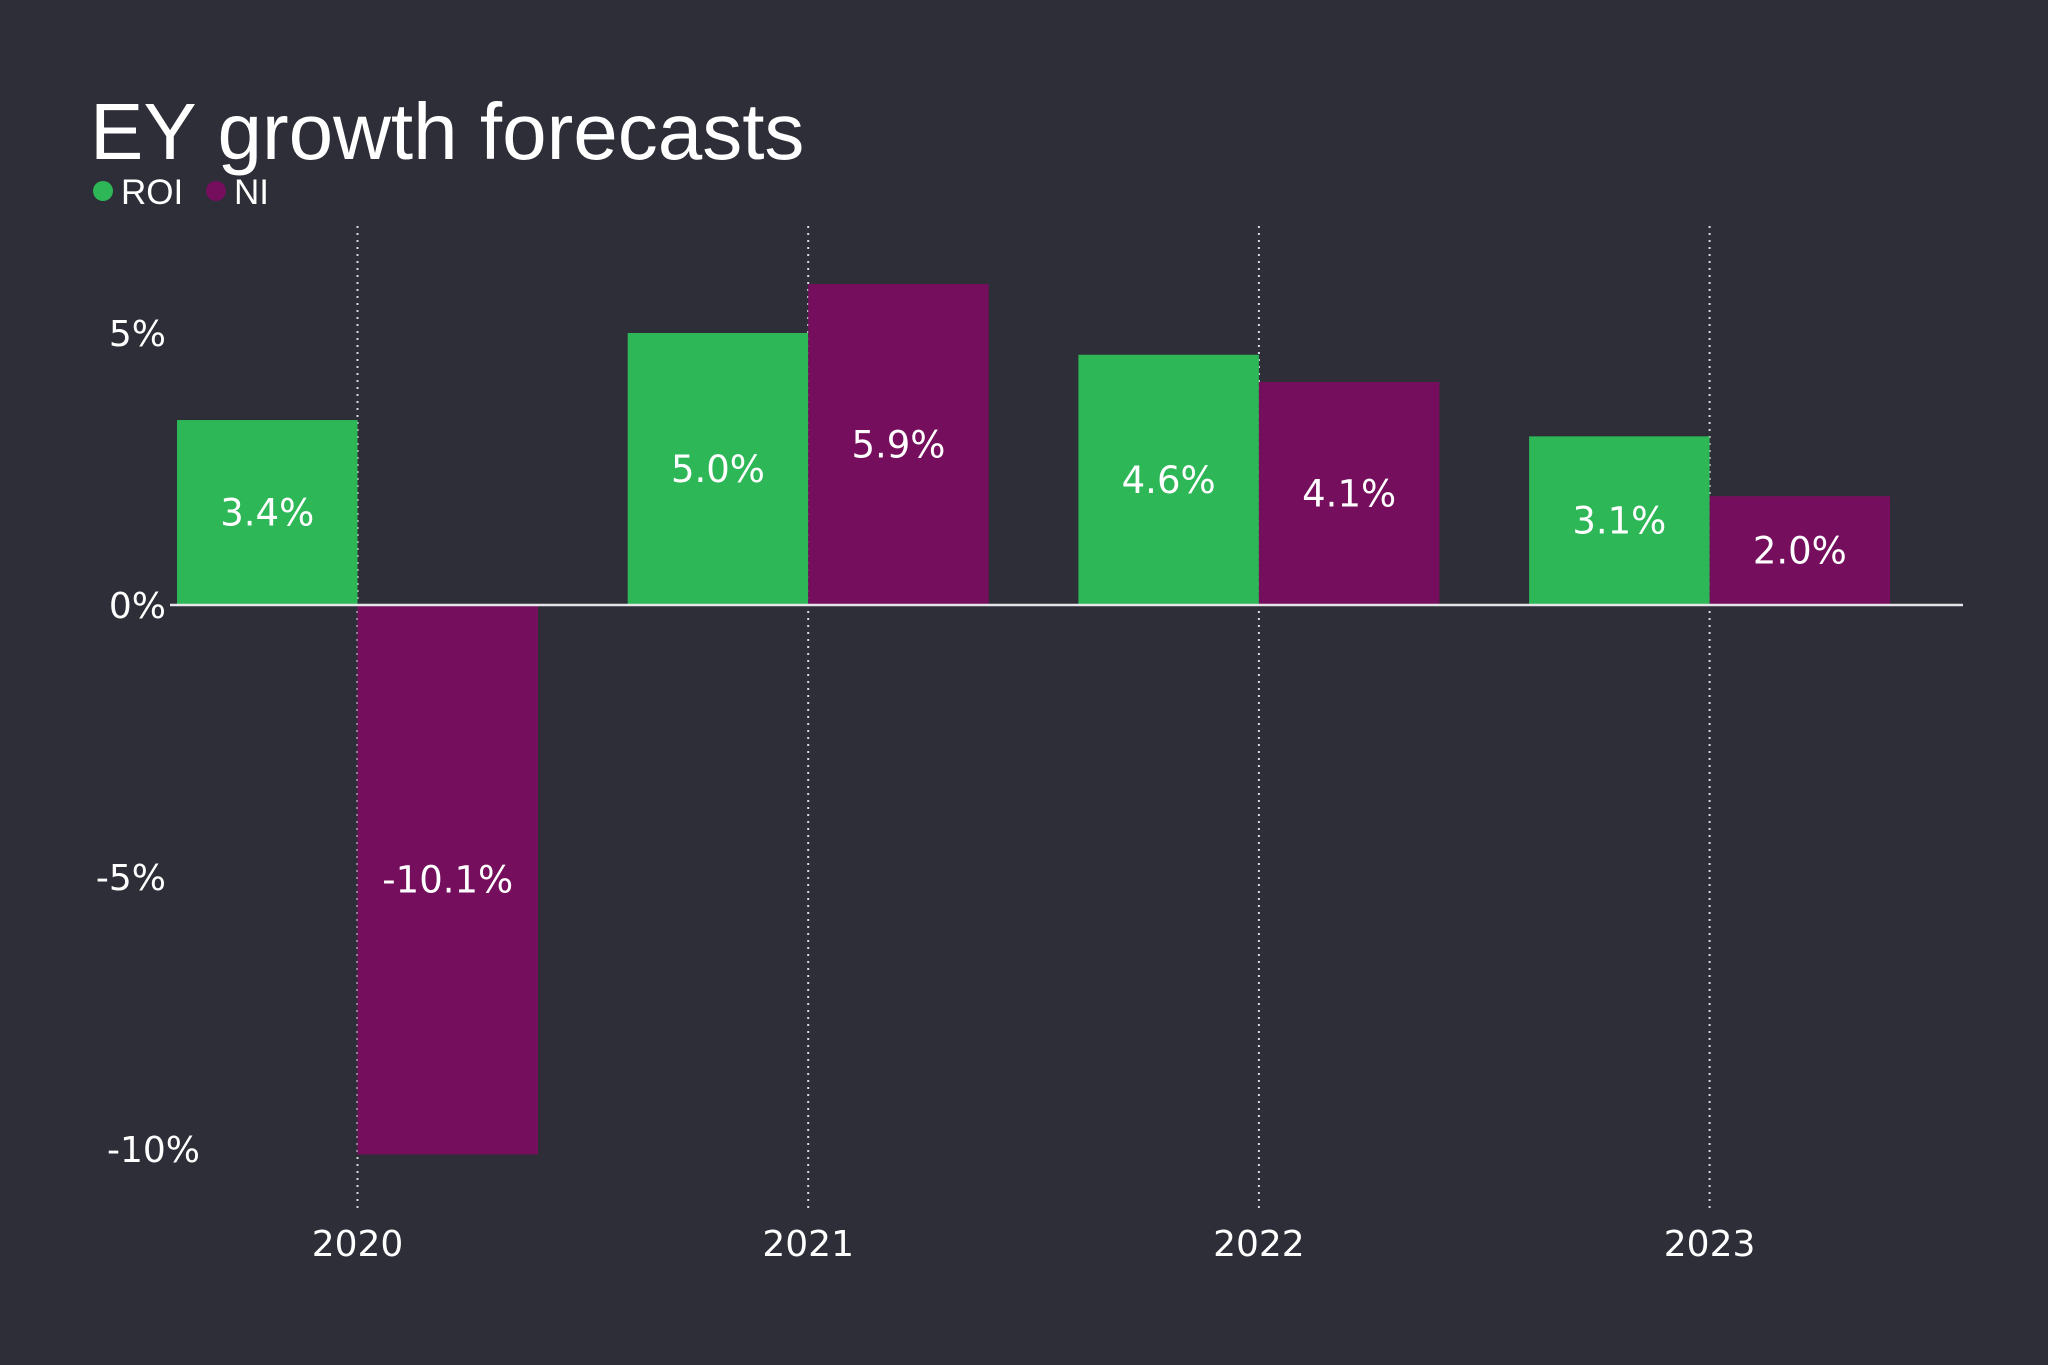 The height and width of the screenshot is (1365, 2048). I want to click on legend: ROI NI, so click(181, 192).